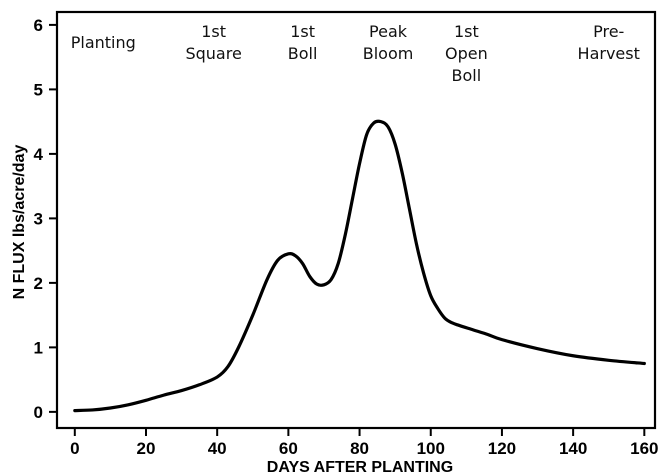 The image size is (667, 475). What do you see at coordinates (103, 42) in the screenshot?
I see `stage-annotation: Planting` at bounding box center [103, 42].